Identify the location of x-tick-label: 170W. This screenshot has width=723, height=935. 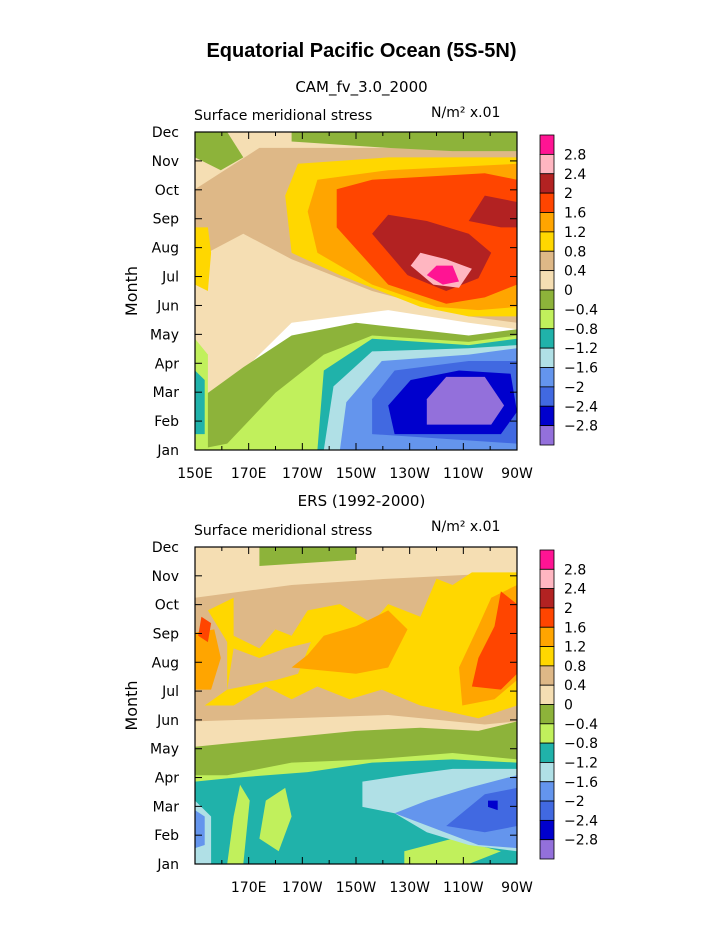
(302, 888).